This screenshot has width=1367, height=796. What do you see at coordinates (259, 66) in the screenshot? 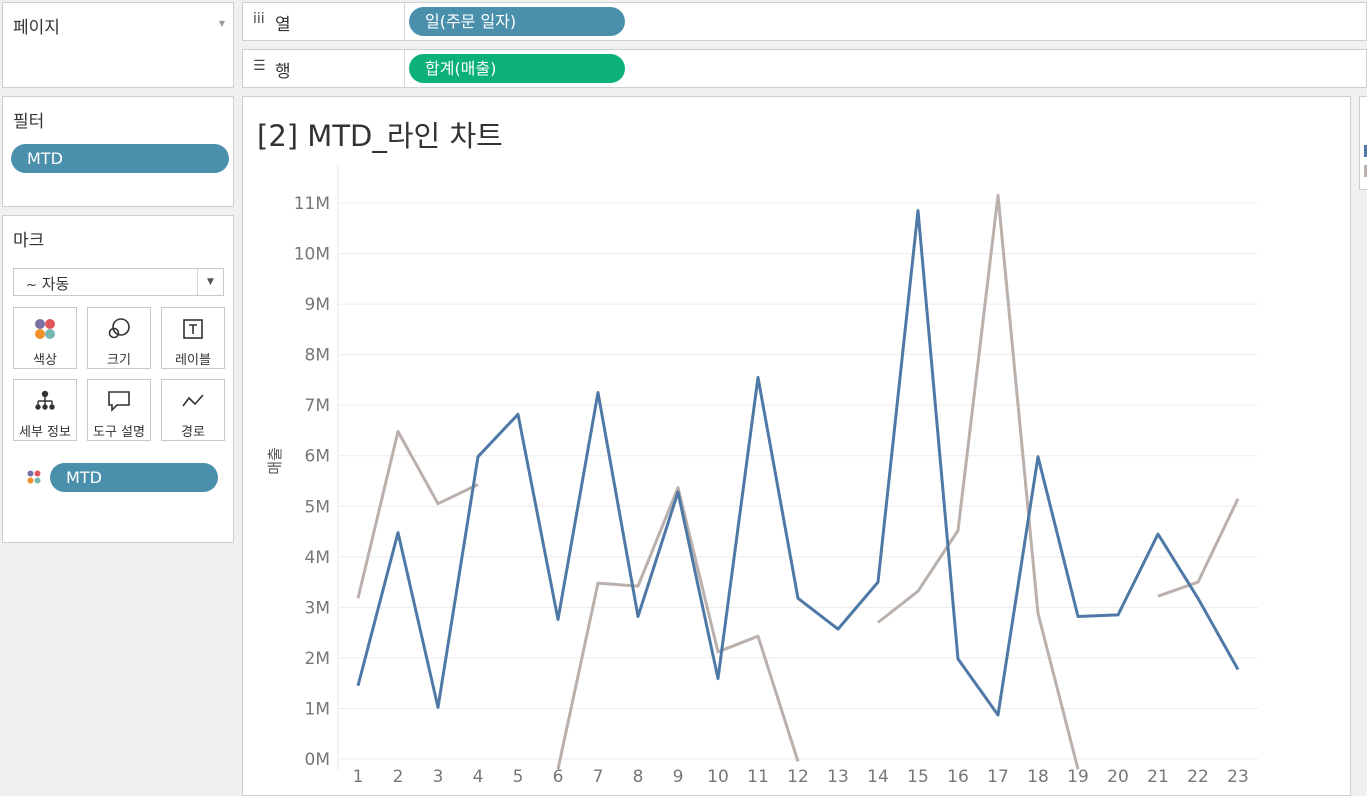
I see `rows-icon: ☰` at bounding box center [259, 66].